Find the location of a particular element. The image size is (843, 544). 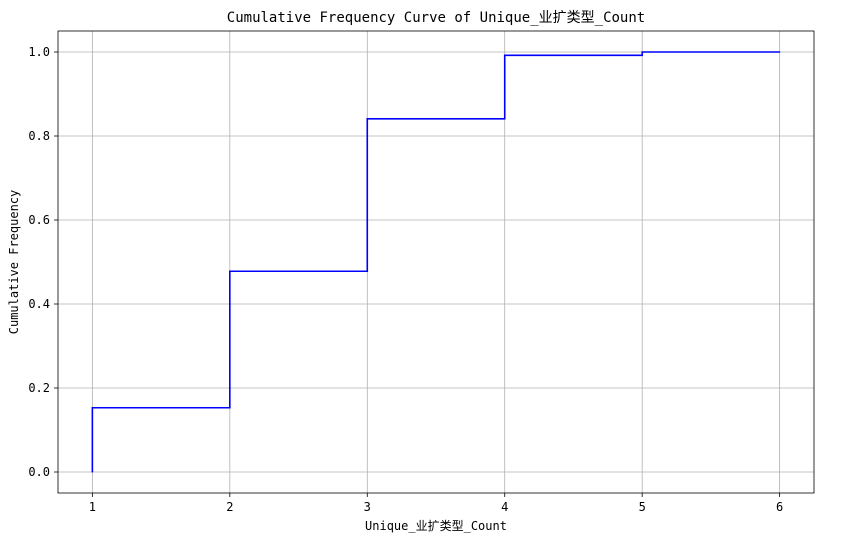

y-tick-label: 1.0 is located at coordinates (39, 52).